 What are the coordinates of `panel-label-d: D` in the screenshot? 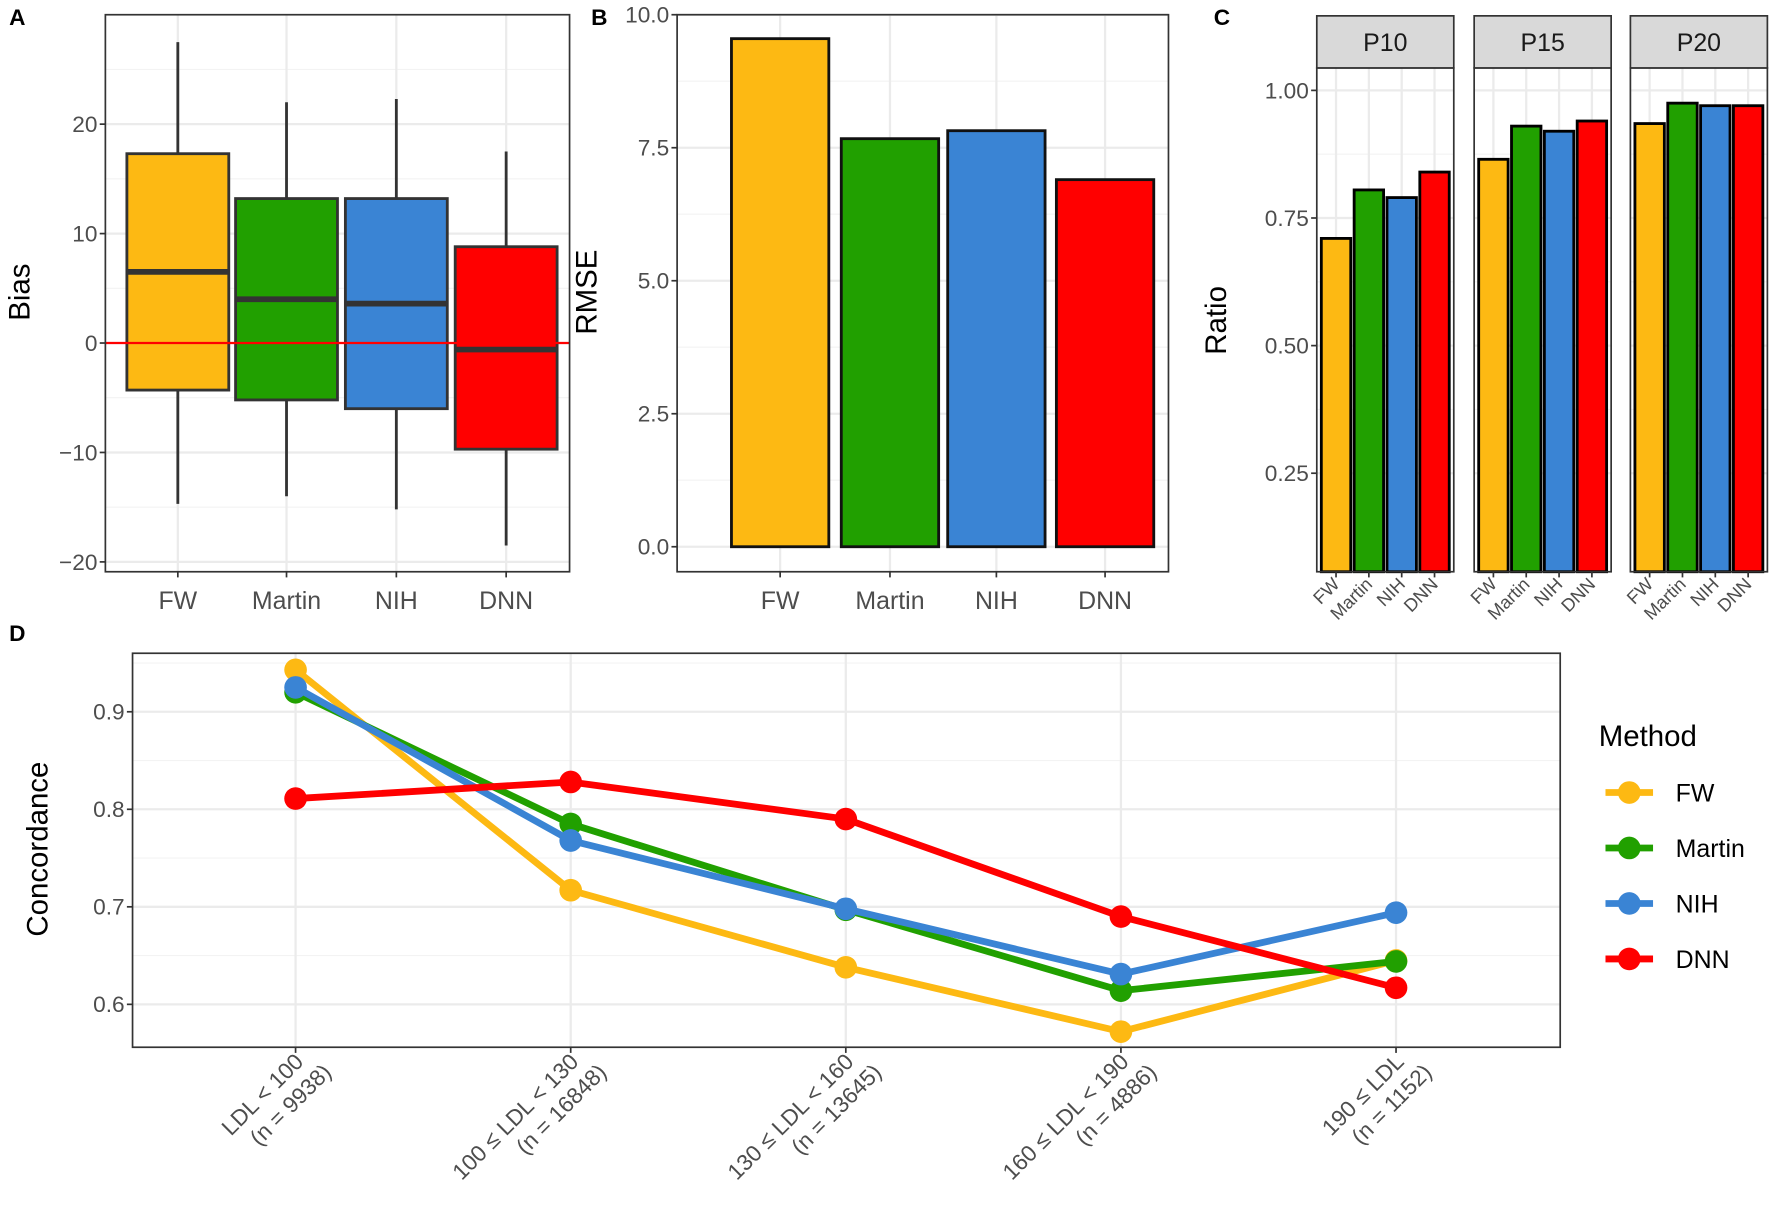 It's located at (17, 633).